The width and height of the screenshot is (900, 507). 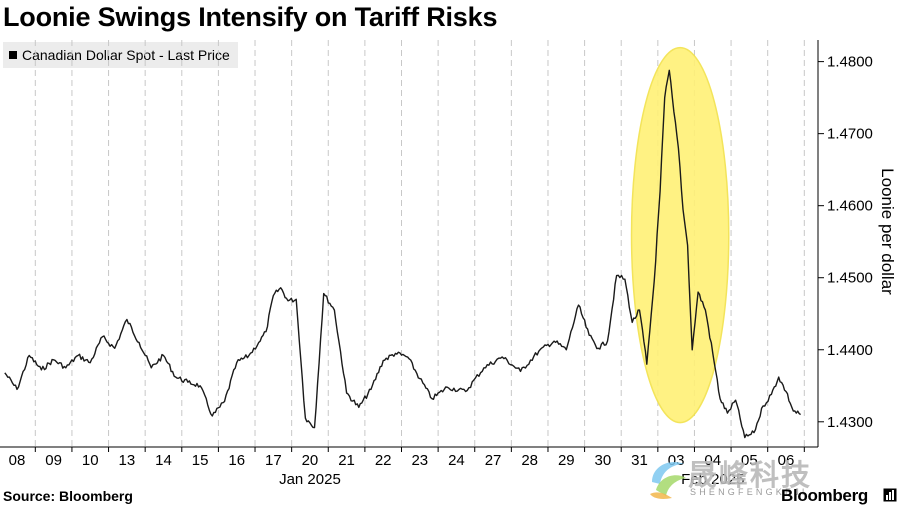 What do you see at coordinates (786, 460) in the screenshot?
I see `x-tick-label: 06` at bounding box center [786, 460].